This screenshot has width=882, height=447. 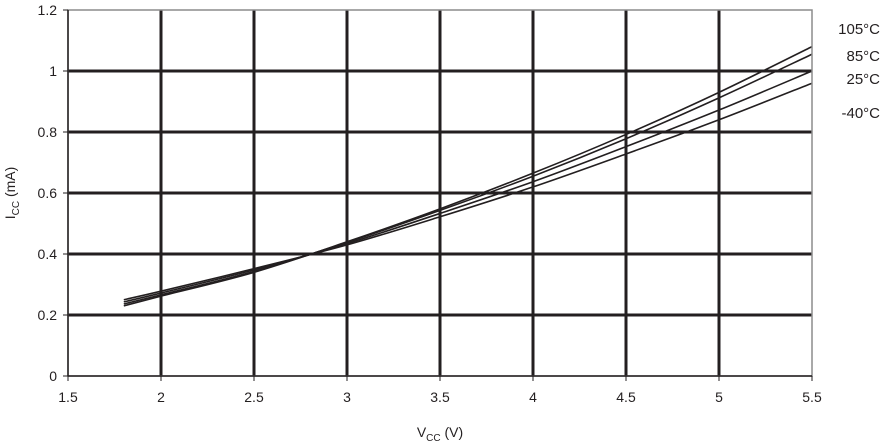 What do you see at coordinates (863, 79) in the screenshot?
I see `legend-label-25c: 25°C` at bounding box center [863, 79].